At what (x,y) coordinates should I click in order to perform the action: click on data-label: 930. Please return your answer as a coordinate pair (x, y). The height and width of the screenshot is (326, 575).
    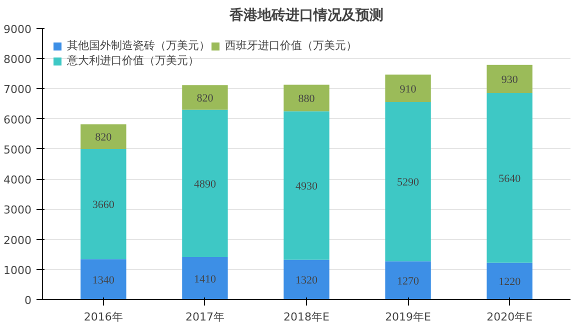
    Looking at the image, I should click on (509, 80).